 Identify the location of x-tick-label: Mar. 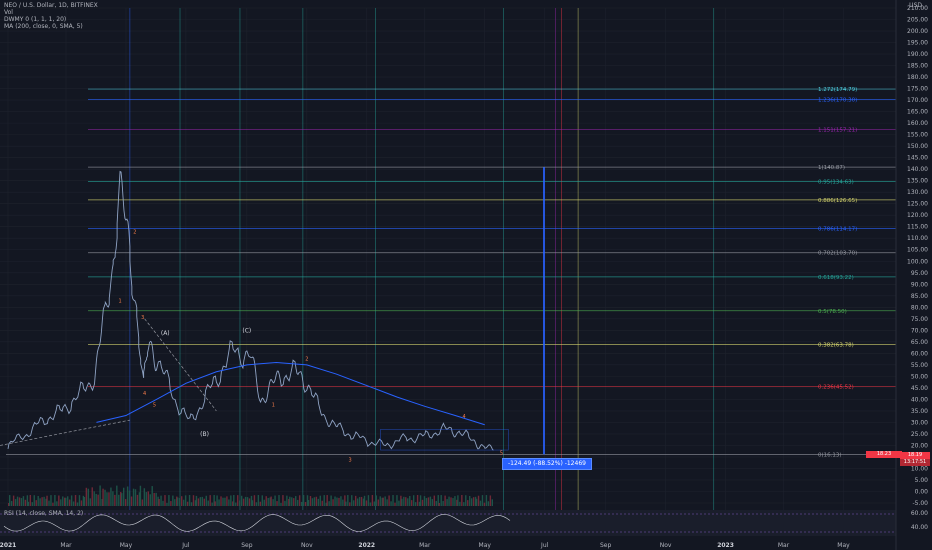
(66, 545).